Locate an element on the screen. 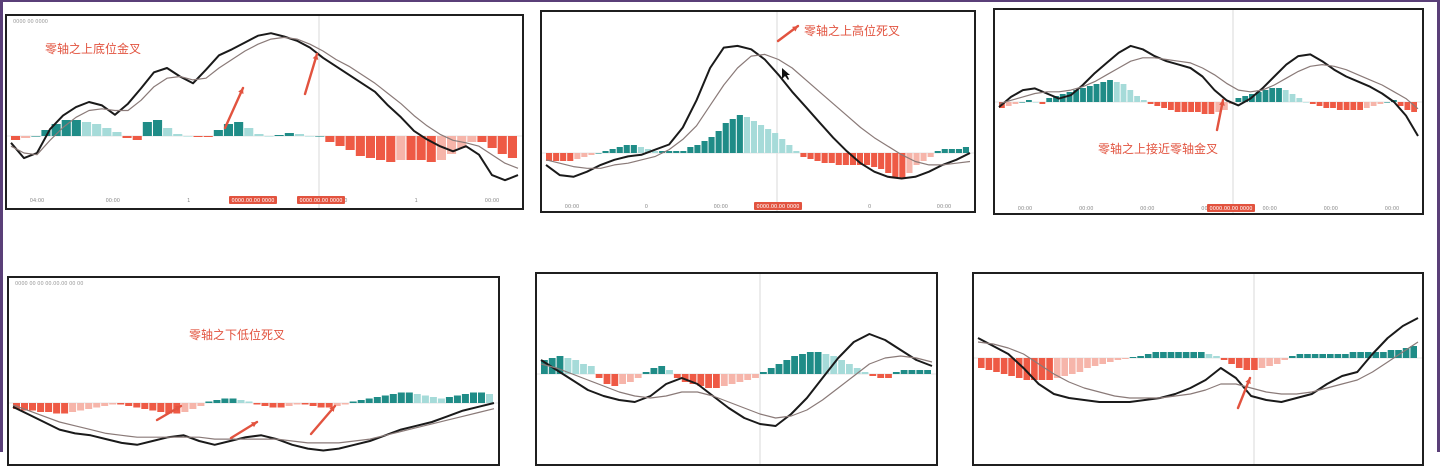  frame-right-border is located at coordinates (1438, 226).